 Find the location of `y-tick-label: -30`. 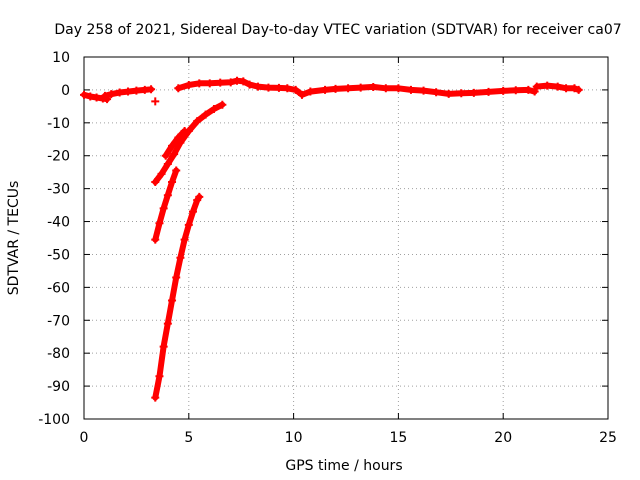

y-tick-label: -30 is located at coordinates (58, 190).